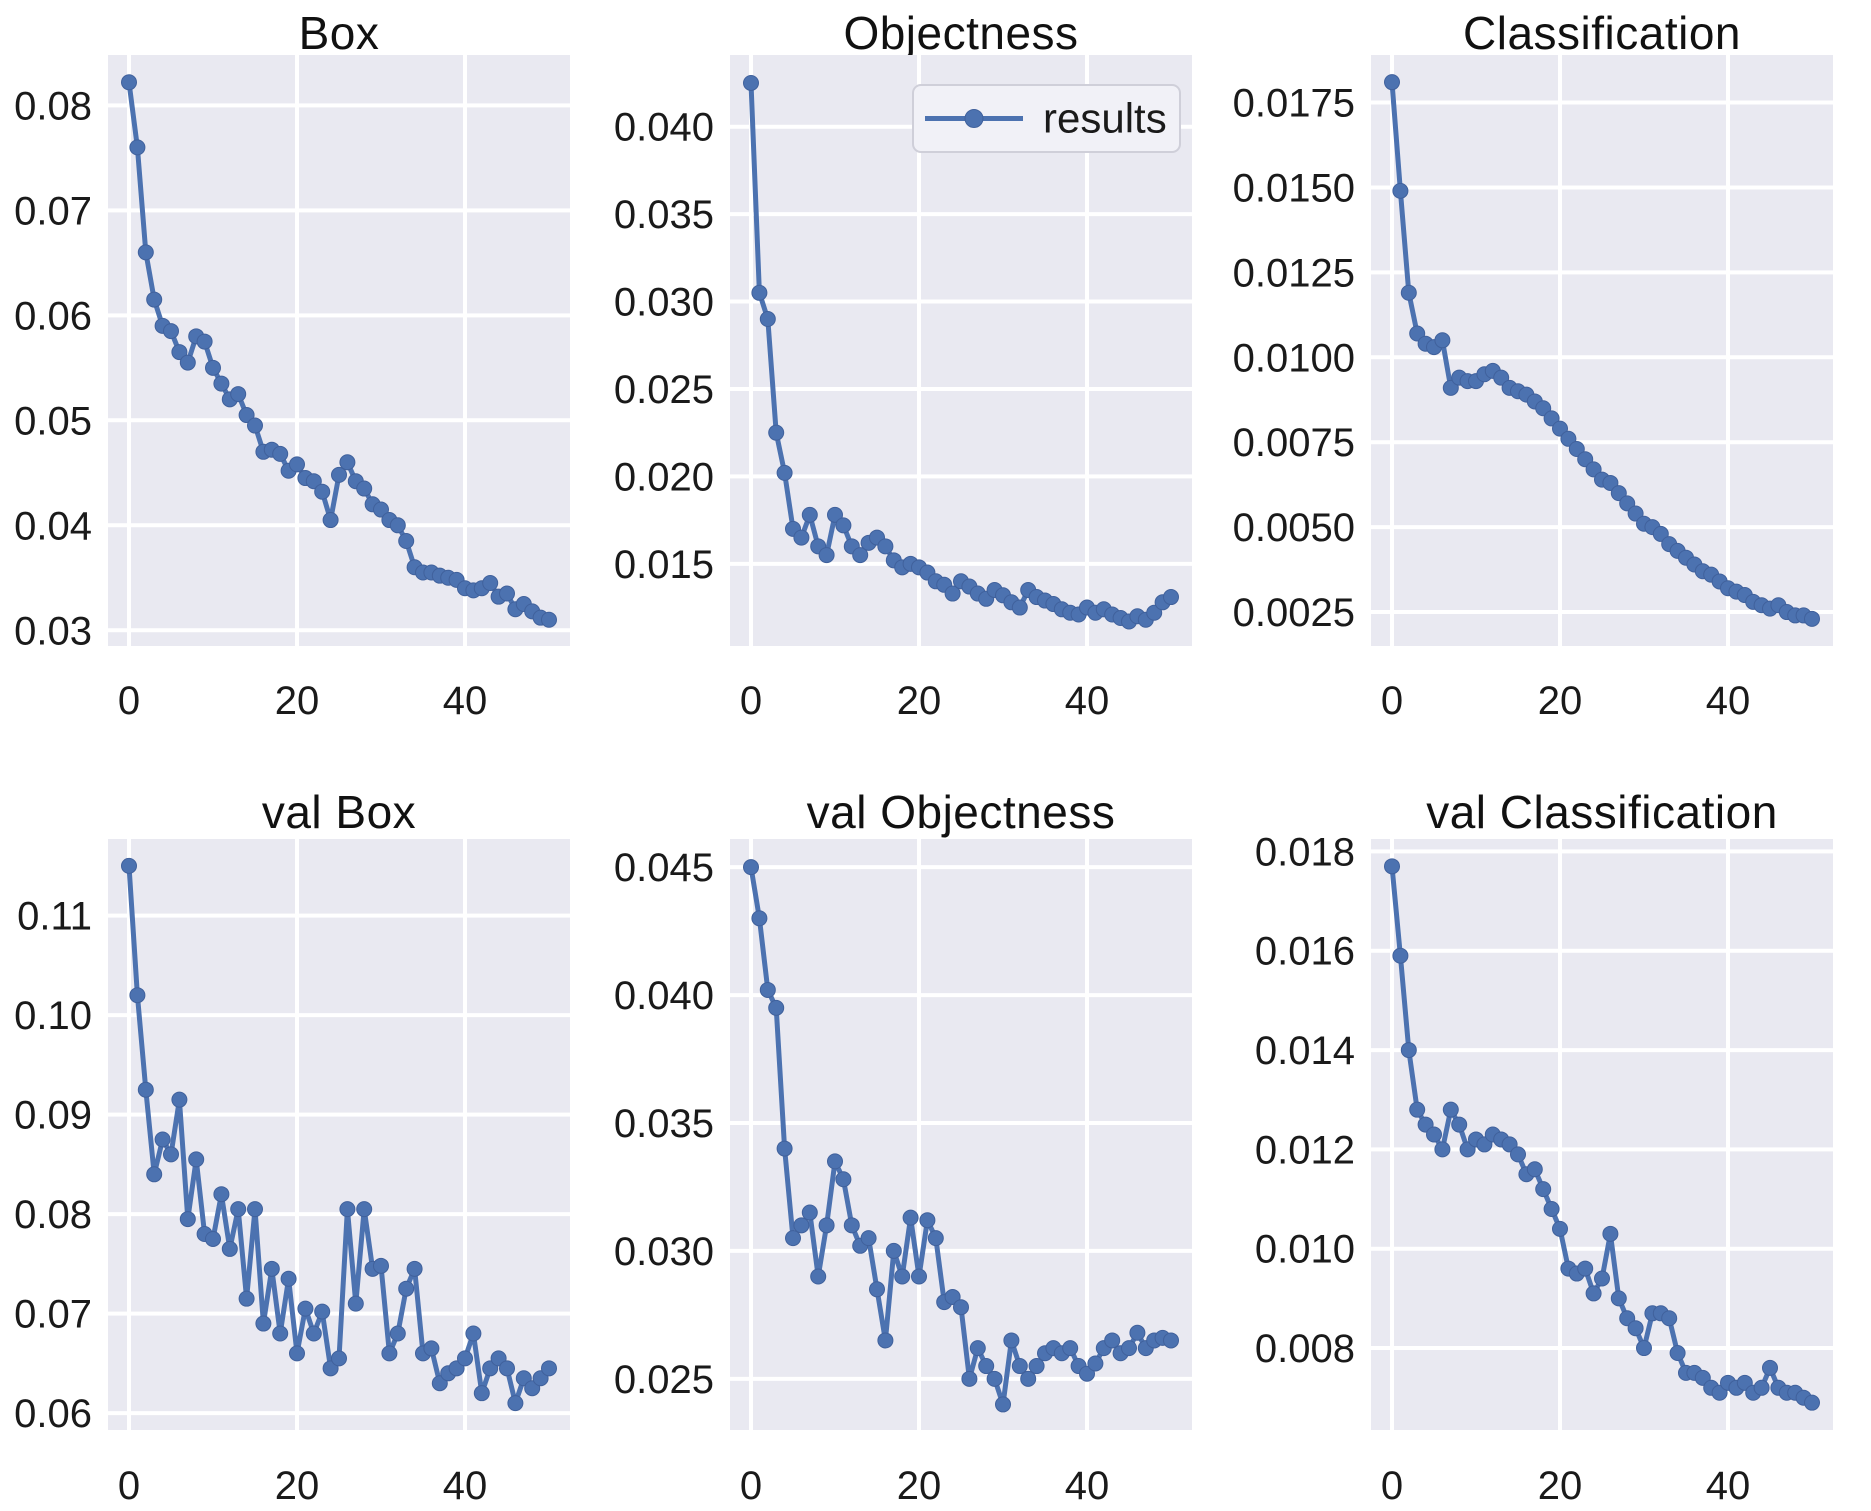  What do you see at coordinates (1305, 1051) in the screenshot?
I see `y-tick-label: 0.014` at bounding box center [1305, 1051].